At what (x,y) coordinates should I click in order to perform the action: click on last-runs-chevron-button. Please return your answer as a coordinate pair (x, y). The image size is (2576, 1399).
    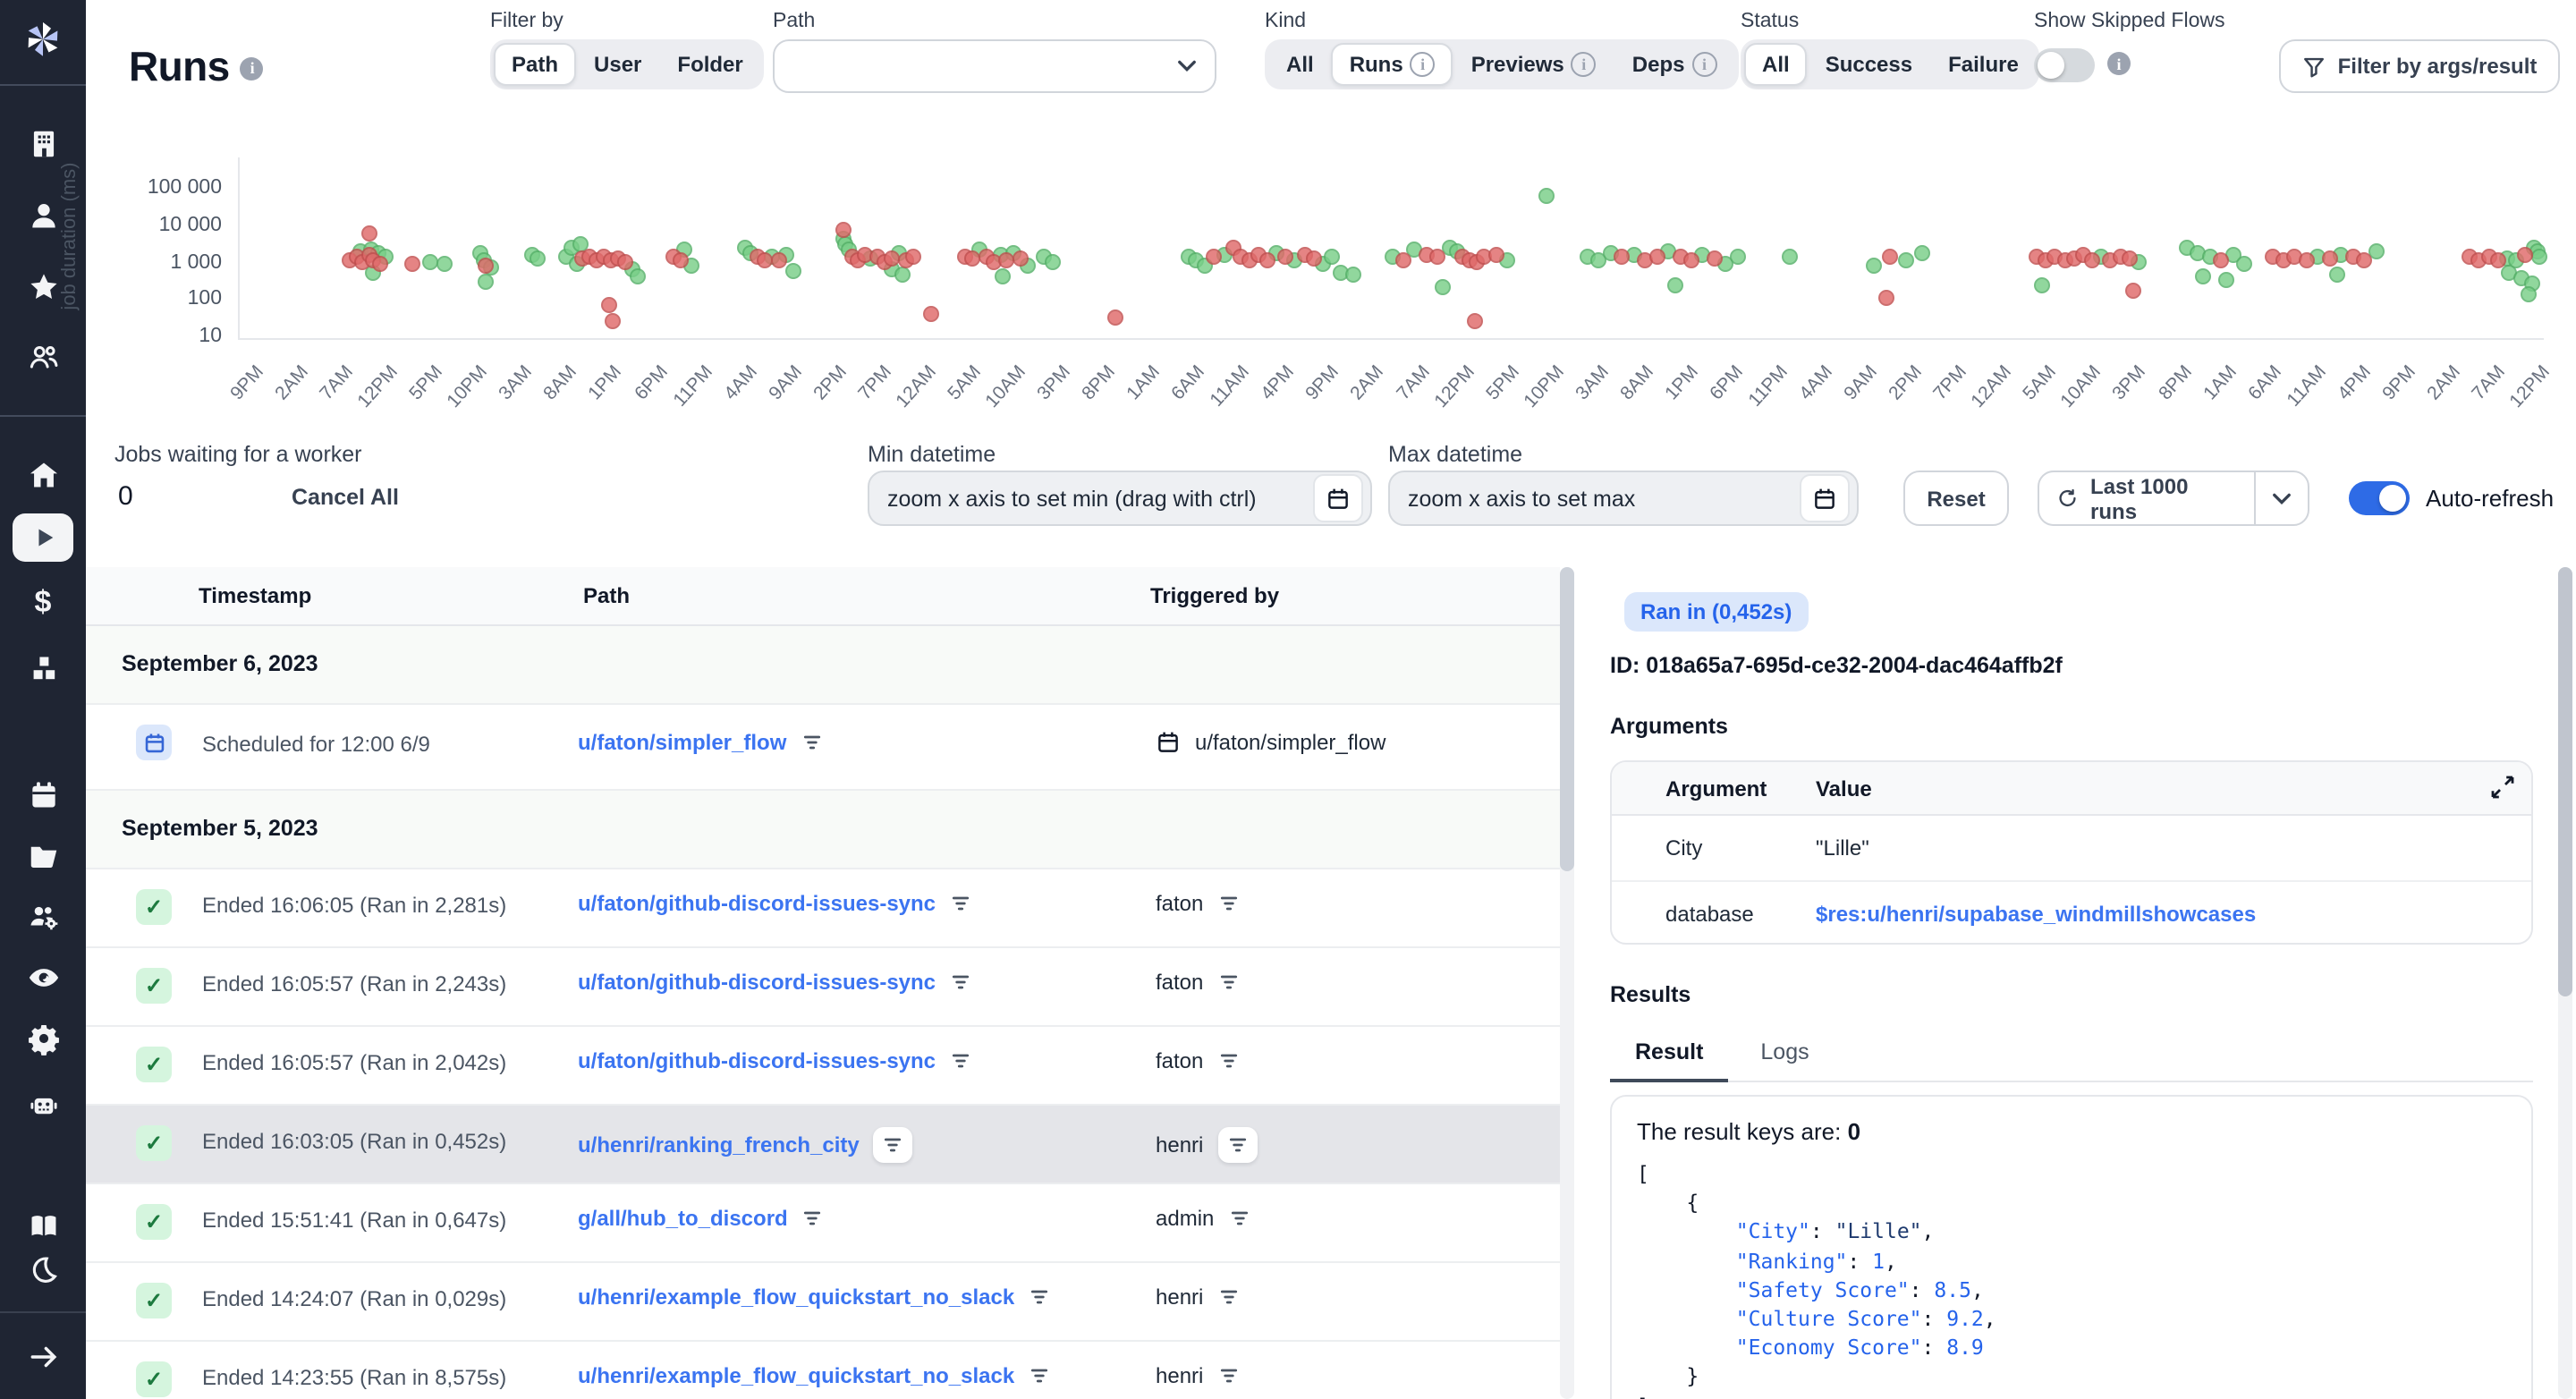
    Looking at the image, I should click on (2281, 498).